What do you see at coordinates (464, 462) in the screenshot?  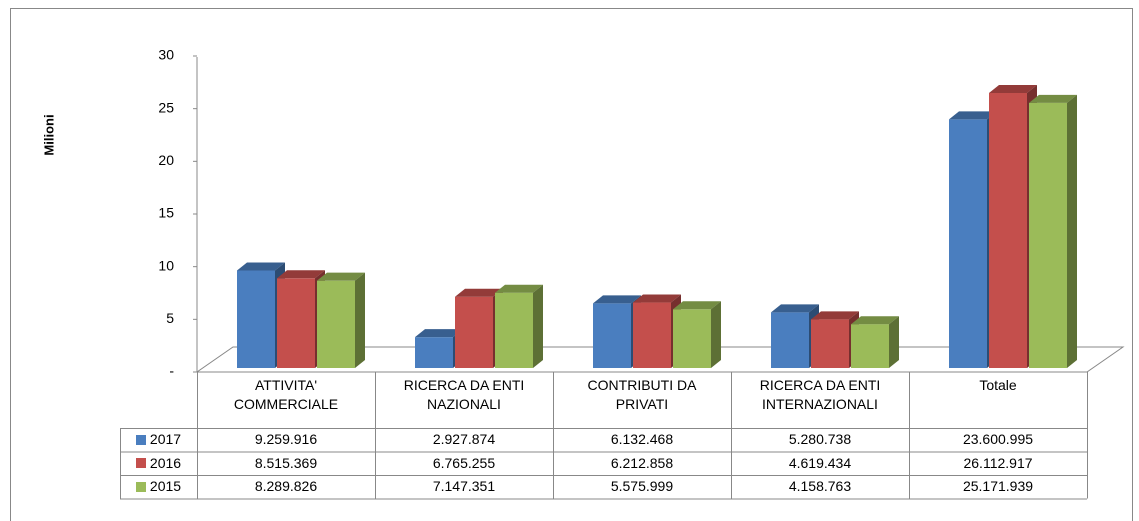 I see `table-value: 6.765.255` at bounding box center [464, 462].